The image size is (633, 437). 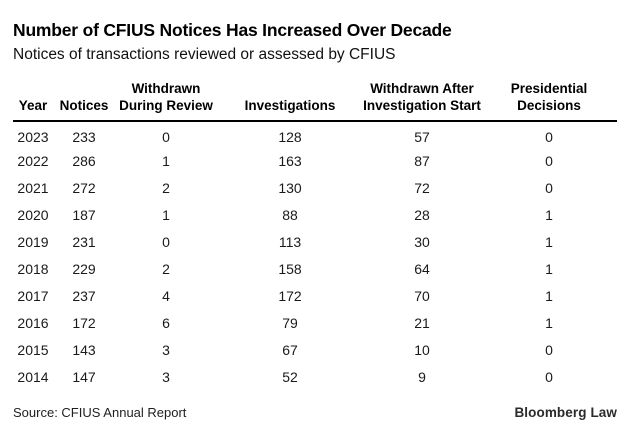 What do you see at coordinates (315, 350) in the screenshot?
I see `table-row: 2015 143 3 67 10 0` at bounding box center [315, 350].